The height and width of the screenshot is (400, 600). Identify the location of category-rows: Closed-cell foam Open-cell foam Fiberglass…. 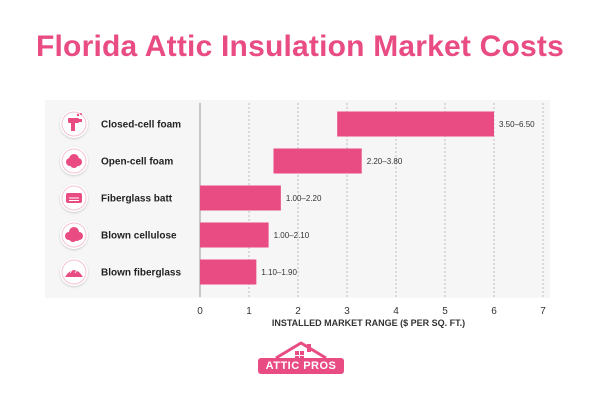
(120, 198).